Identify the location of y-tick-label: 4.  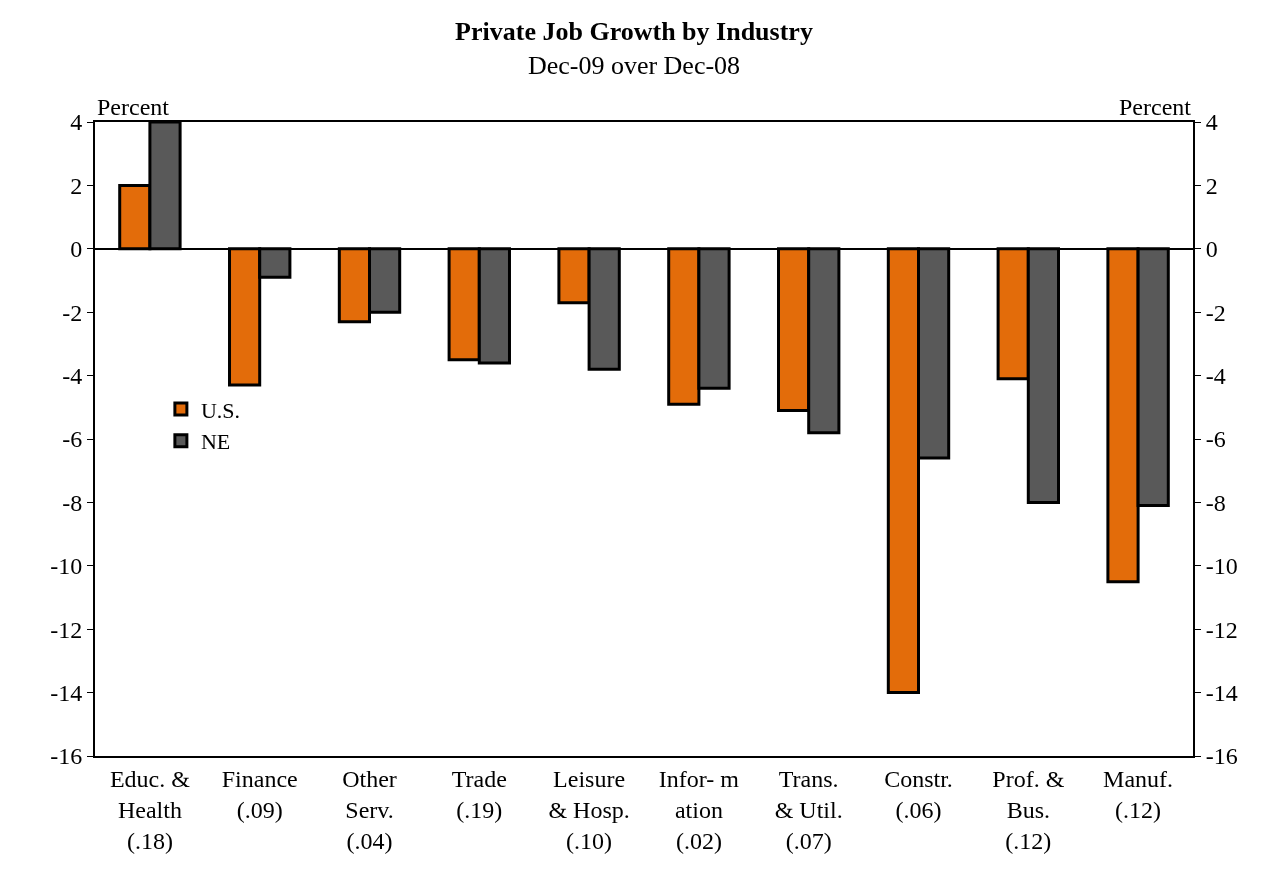
(76, 122).